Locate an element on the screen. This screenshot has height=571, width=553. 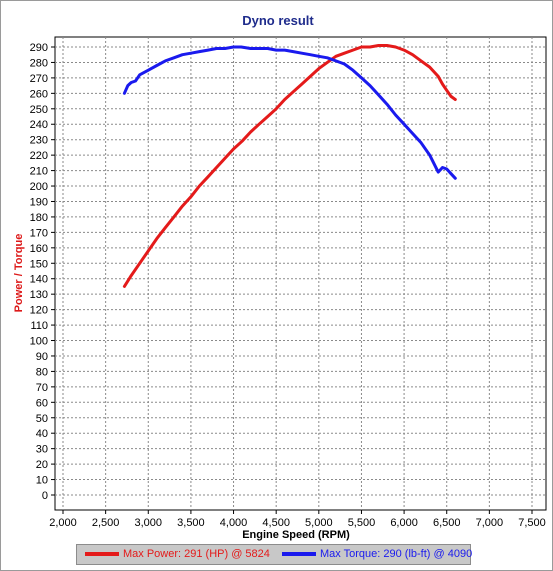
y-tick-label: 140 is located at coordinates (39, 280).